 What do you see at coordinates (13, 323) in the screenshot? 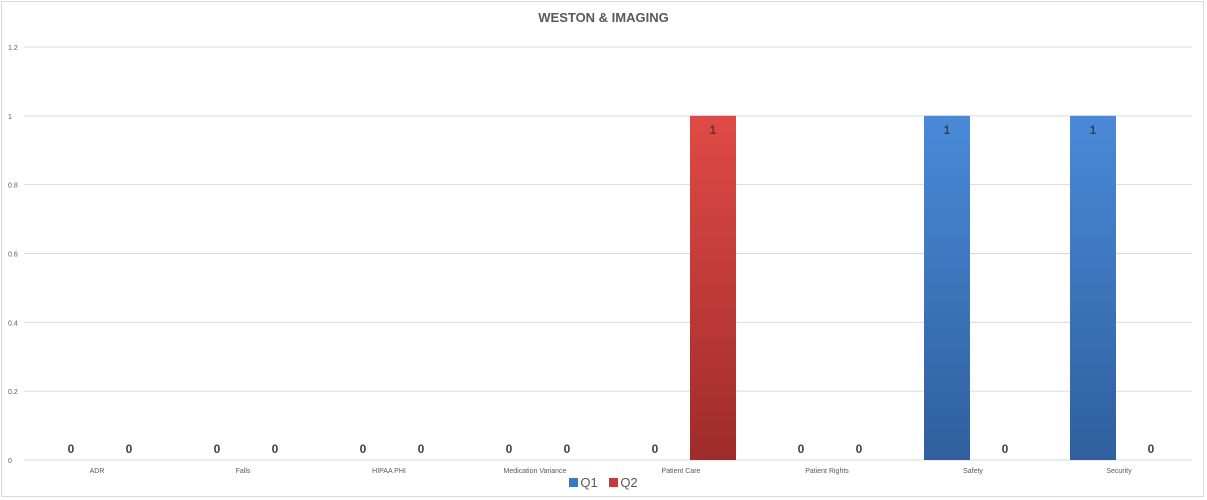
I see `y-tick-label: 0.4` at bounding box center [13, 323].